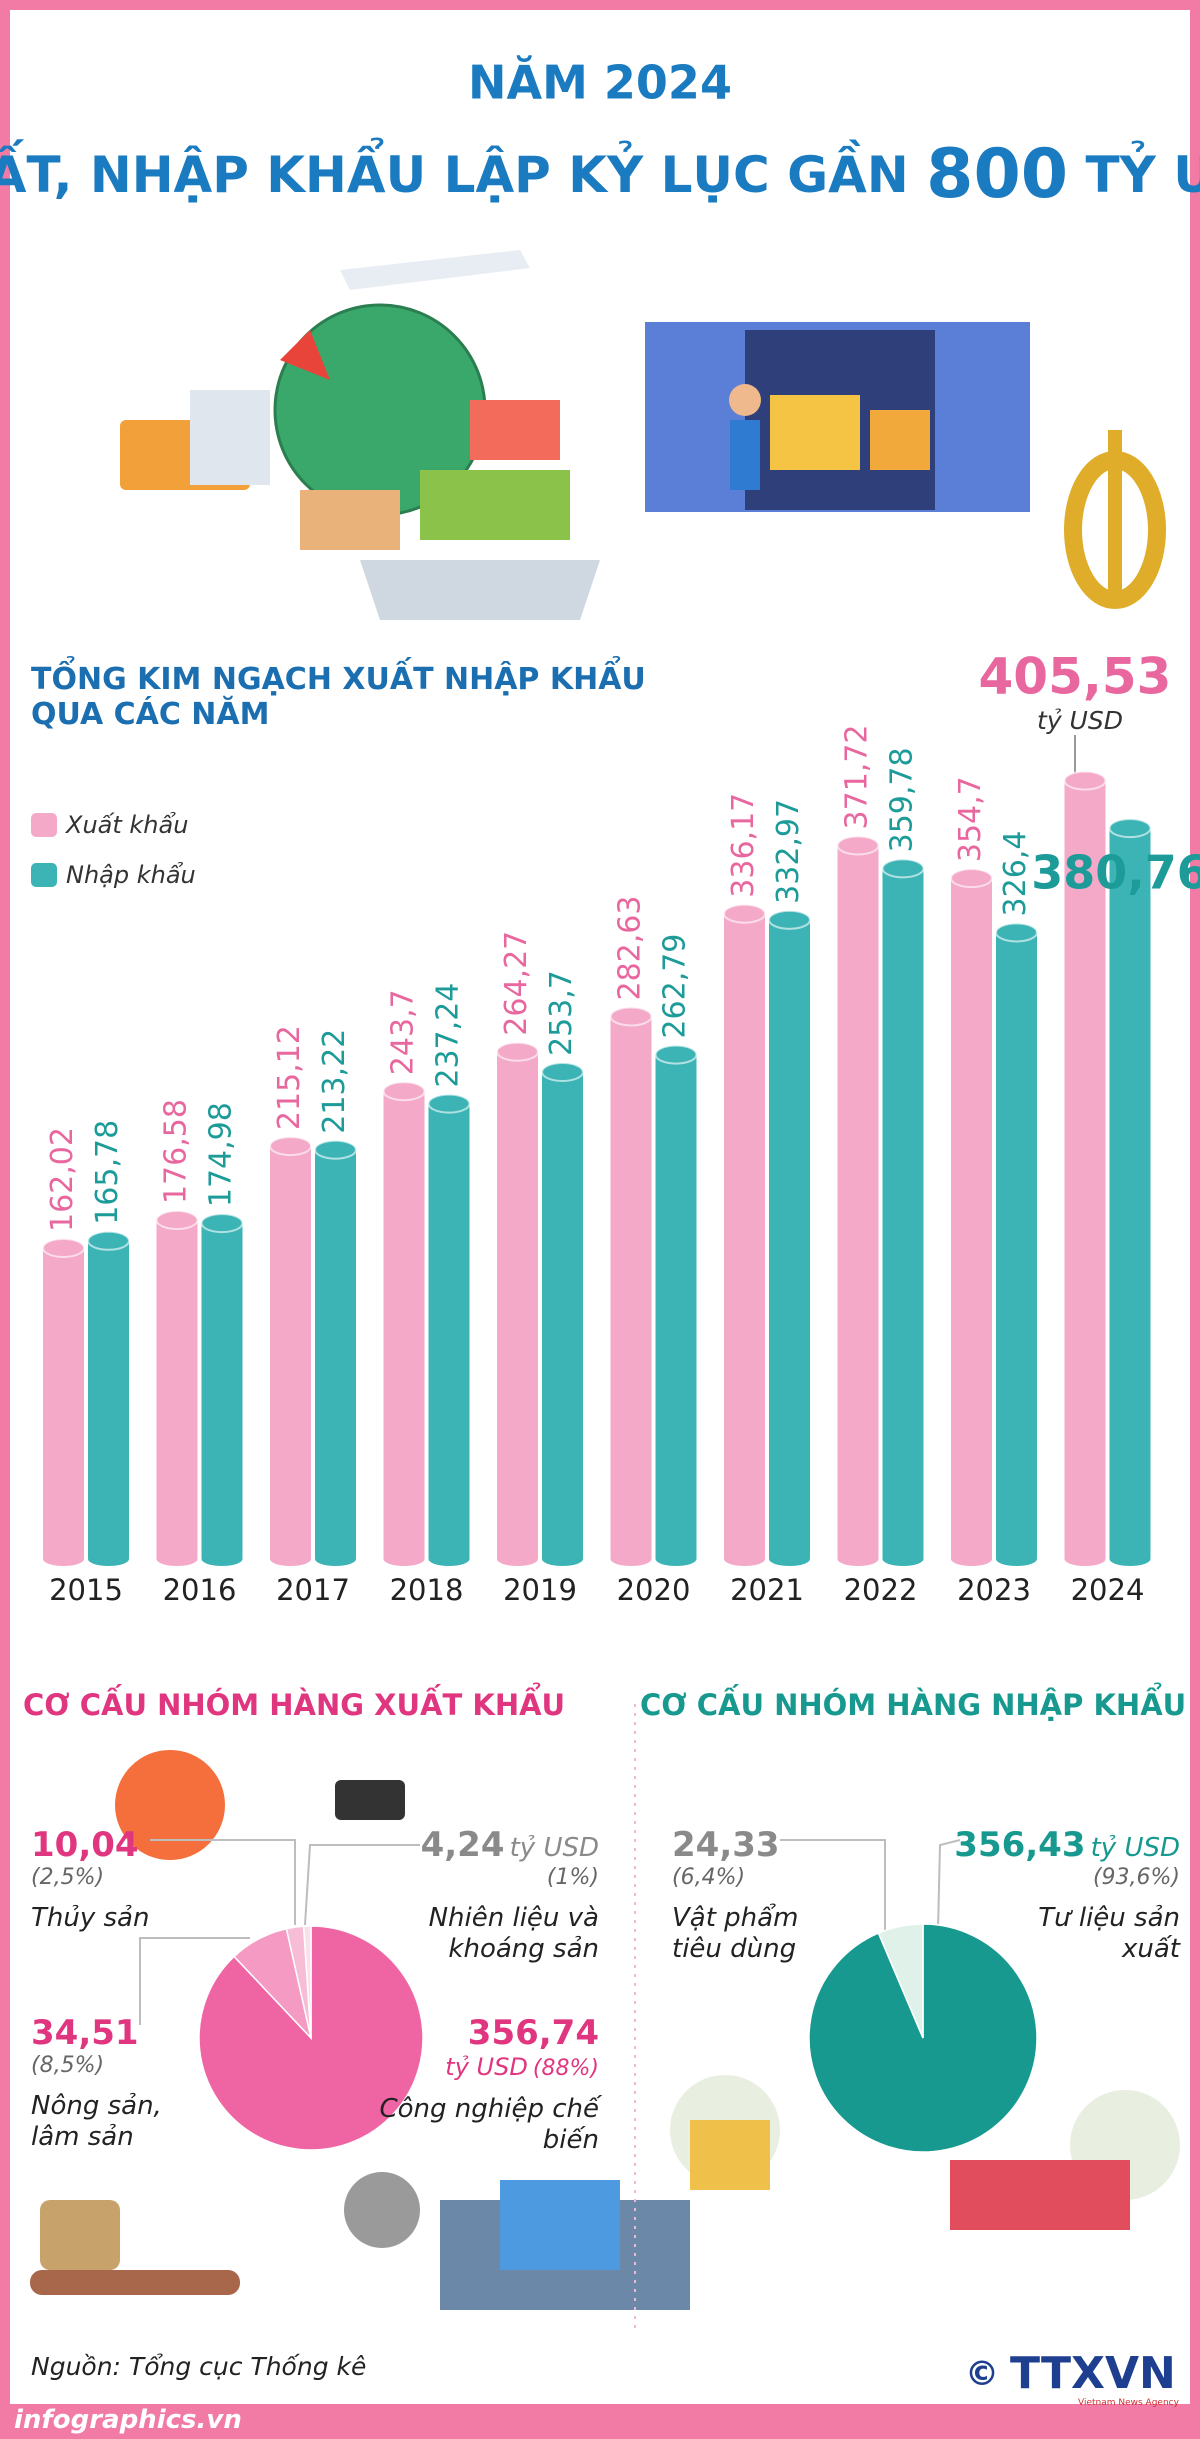 The image size is (1200, 2439). What do you see at coordinates (128, 2420) in the screenshot?
I see `site: infographics.vn` at bounding box center [128, 2420].